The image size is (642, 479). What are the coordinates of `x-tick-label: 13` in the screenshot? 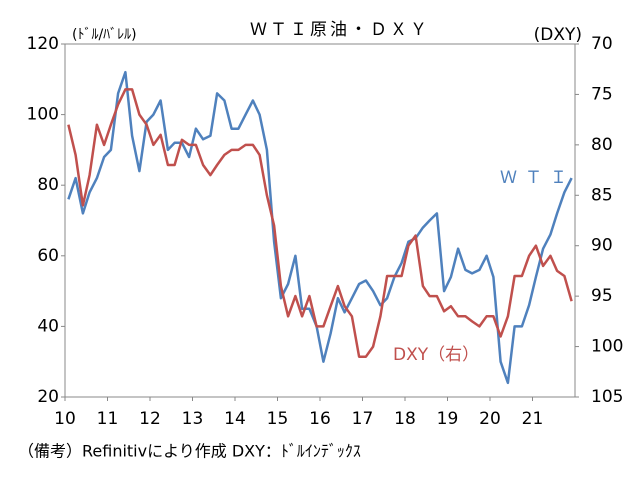 It's located at (193, 419).